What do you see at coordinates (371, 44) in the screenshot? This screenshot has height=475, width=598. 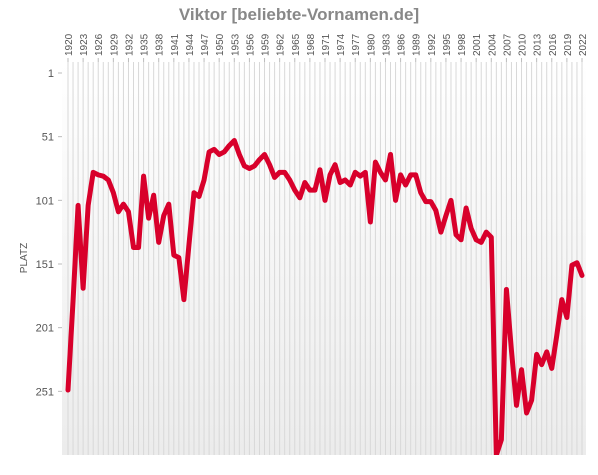 I see `x-tick-label: 1980` at bounding box center [371, 44].